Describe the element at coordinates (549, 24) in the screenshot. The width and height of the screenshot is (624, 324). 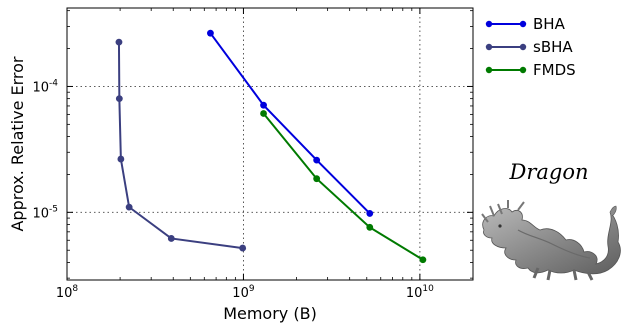
I see `legend-label-bha: BHA` at that location.